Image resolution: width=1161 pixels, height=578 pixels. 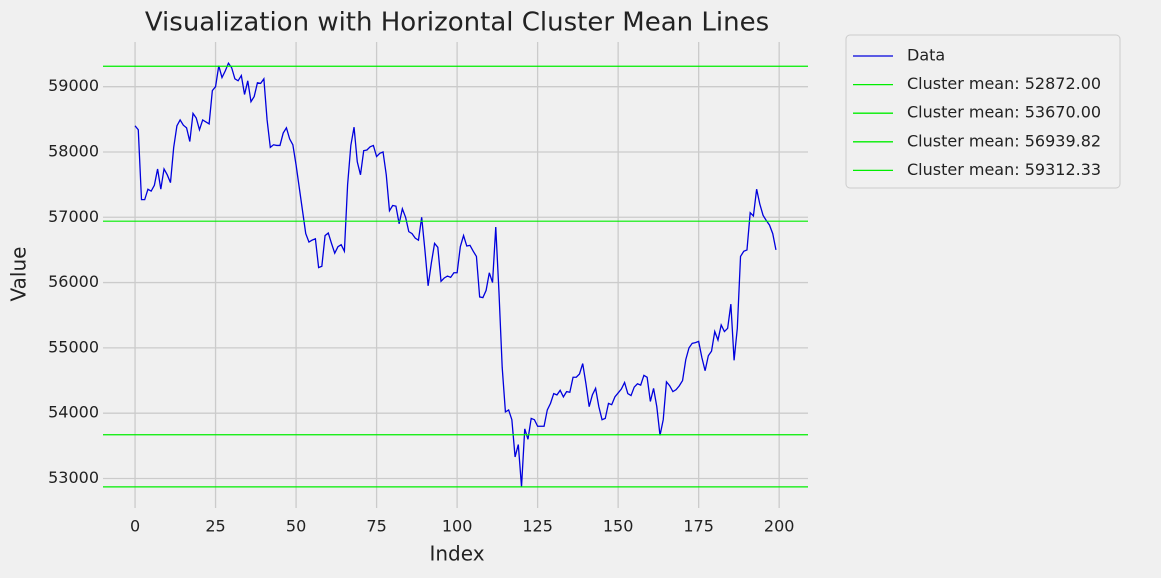 What do you see at coordinates (19, 274) in the screenshot?
I see `y-axis-label: Value` at bounding box center [19, 274].